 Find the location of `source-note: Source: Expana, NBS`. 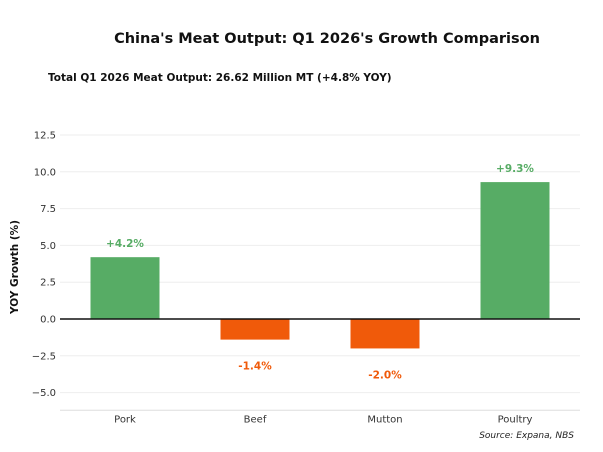

source-note: Source: Expana, NBS is located at coordinates (526, 436).